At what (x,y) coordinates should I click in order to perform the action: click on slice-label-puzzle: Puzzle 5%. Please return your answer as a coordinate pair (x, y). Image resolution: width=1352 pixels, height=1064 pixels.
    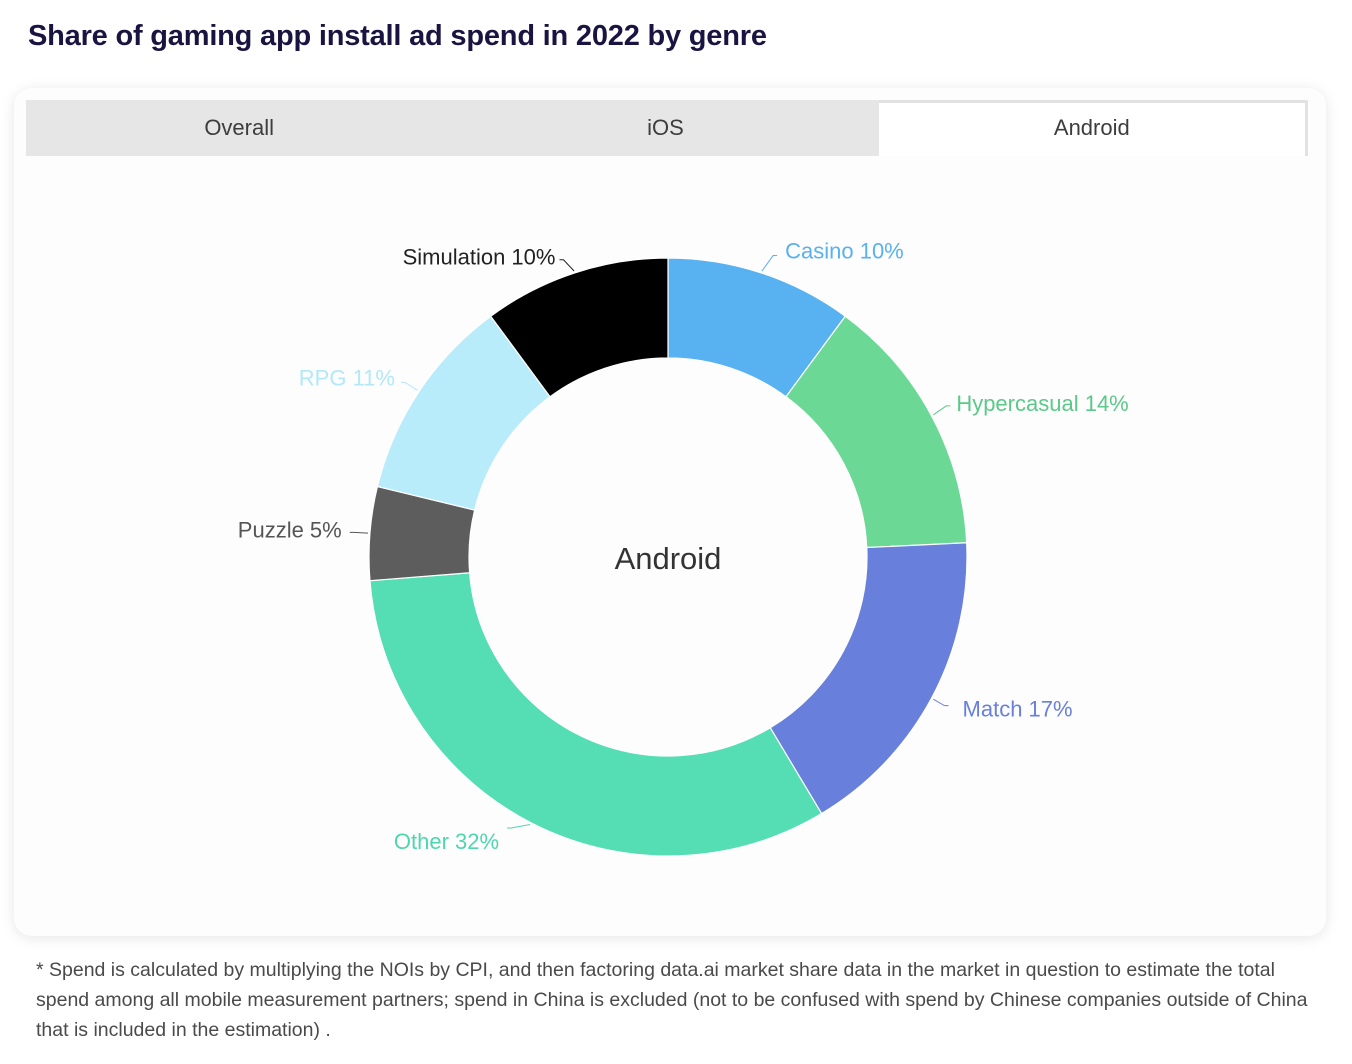
    Looking at the image, I should click on (290, 529).